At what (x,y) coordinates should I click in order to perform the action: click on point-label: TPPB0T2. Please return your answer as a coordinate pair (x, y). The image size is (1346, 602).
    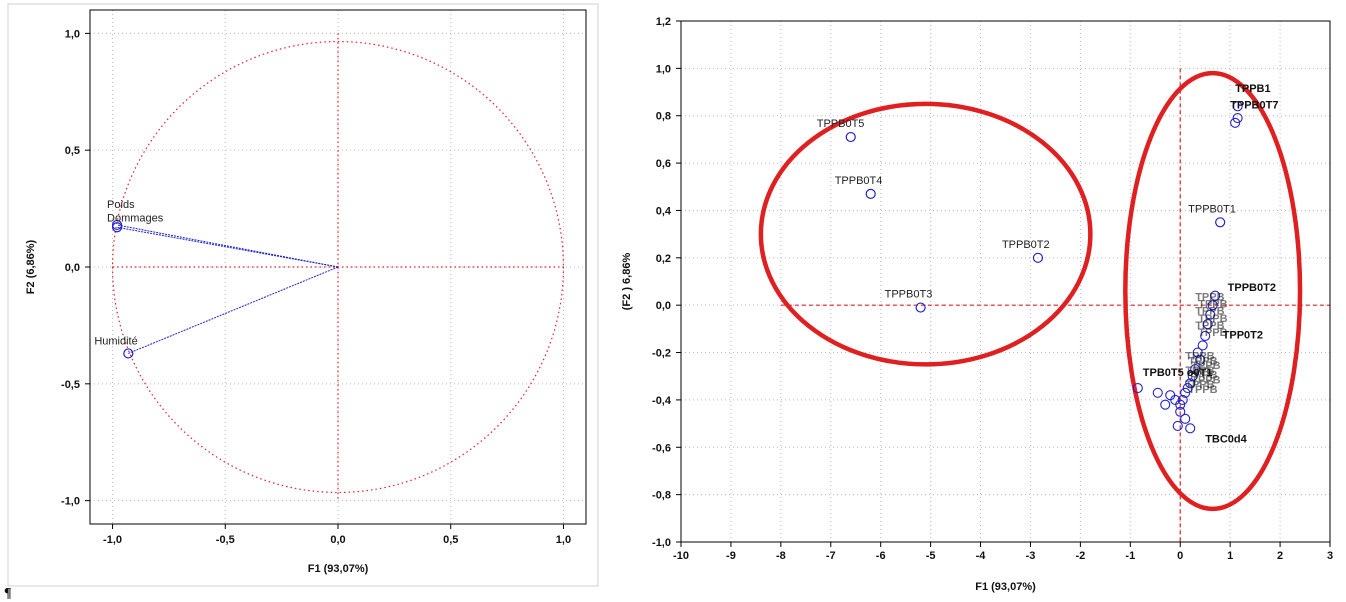
    Looking at the image, I should click on (1026, 245).